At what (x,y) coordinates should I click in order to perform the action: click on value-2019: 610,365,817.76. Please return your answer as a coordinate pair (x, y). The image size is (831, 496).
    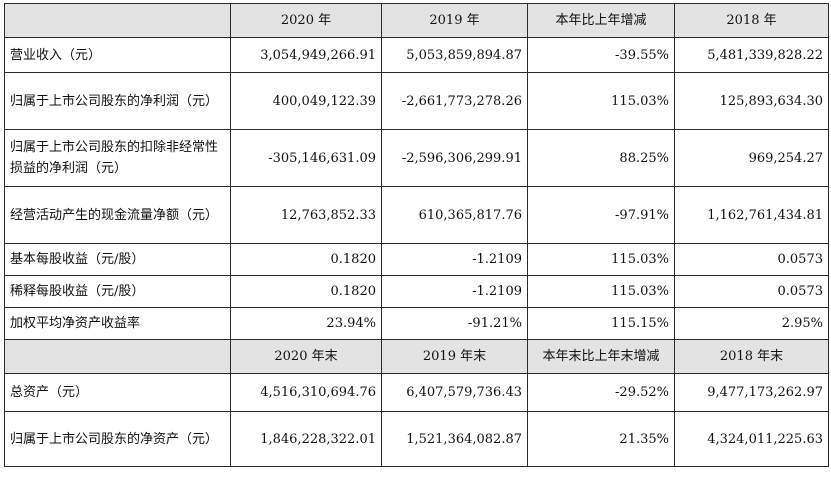
    Looking at the image, I should click on (454, 215).